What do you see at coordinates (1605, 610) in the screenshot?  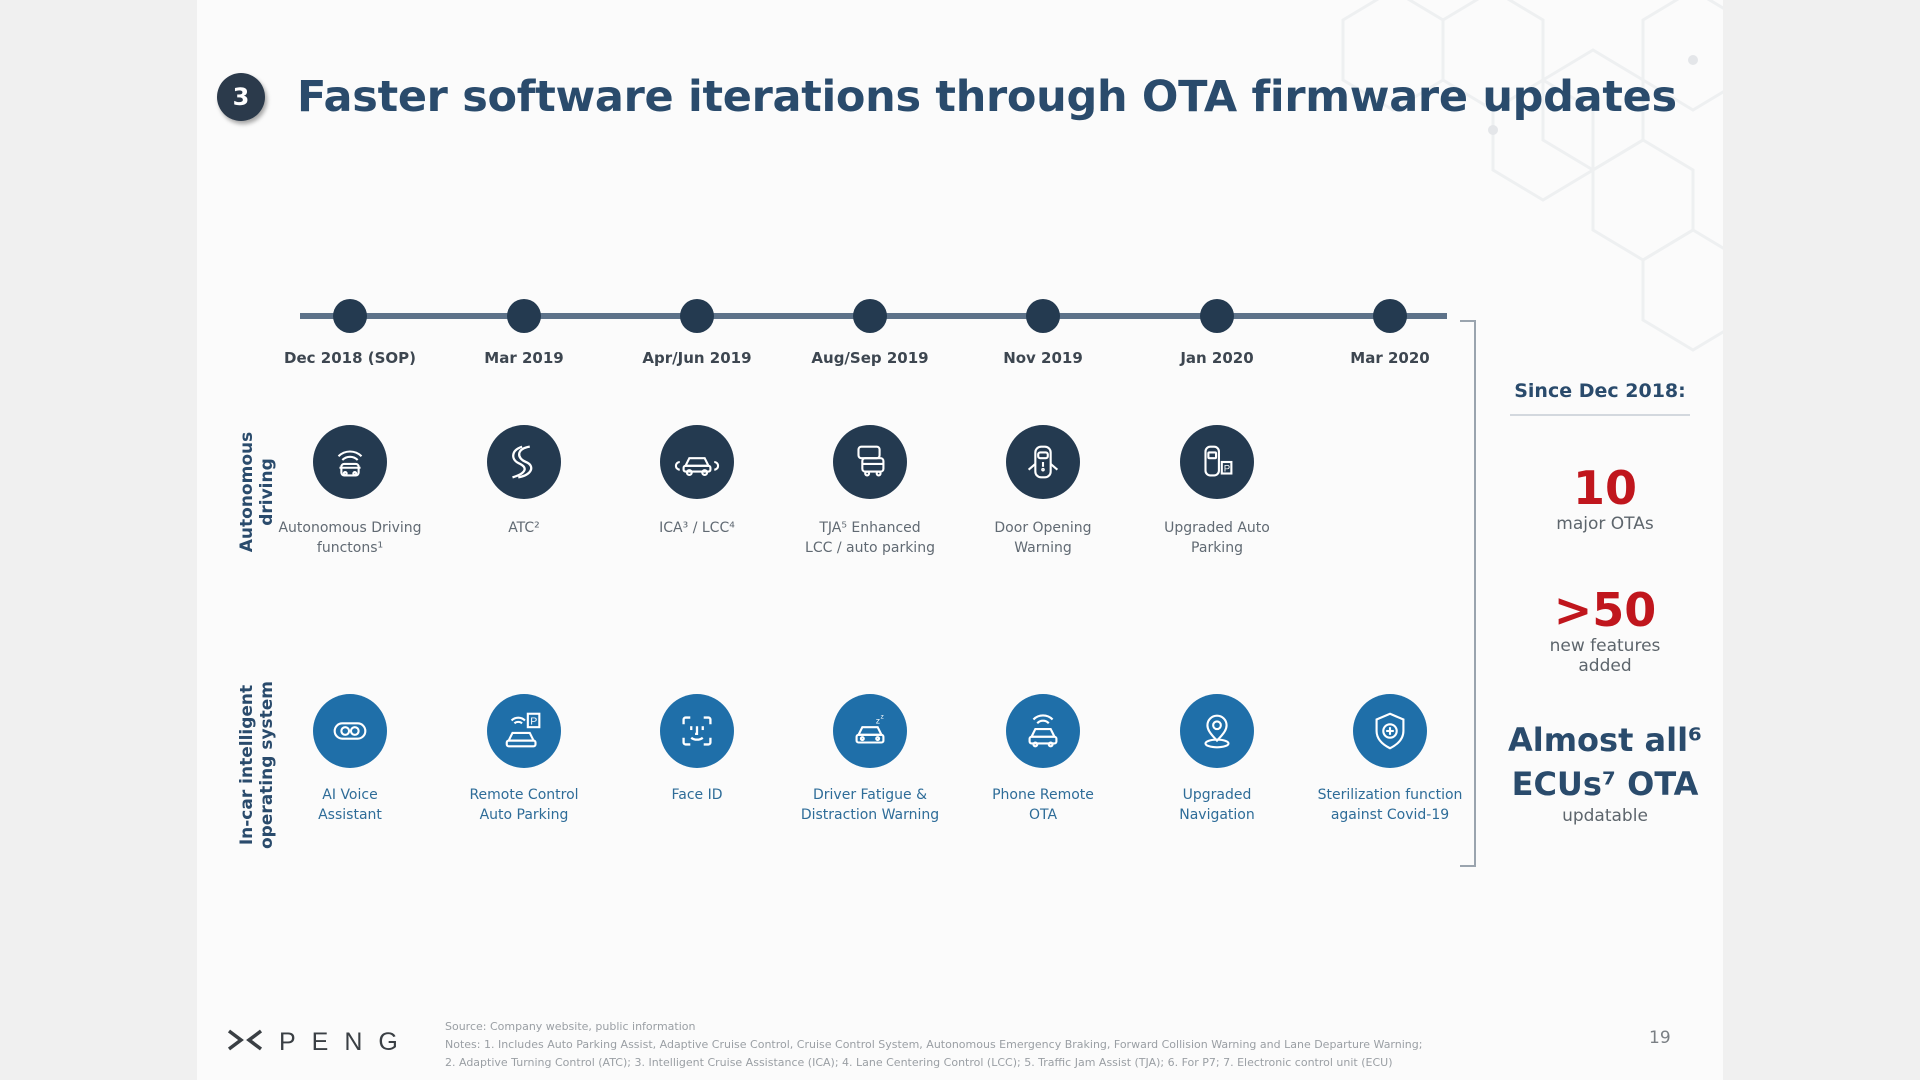 I see `features-number: >50` at bounding box center [1605, 610].